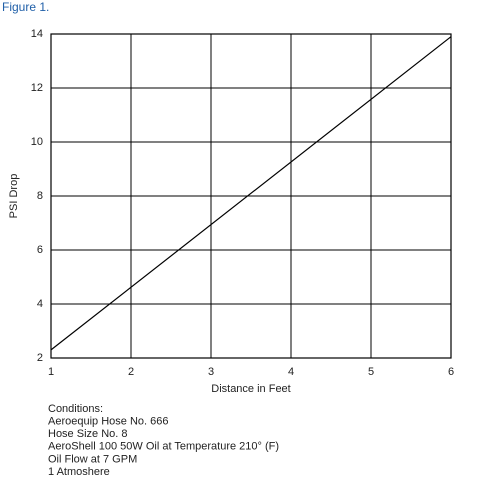 This screenshot has width=500, height=492. What do you see at coordinates (40, 196) in the screenshot?
I see `y-tick-label: 8` at bounding box center [40, 196].